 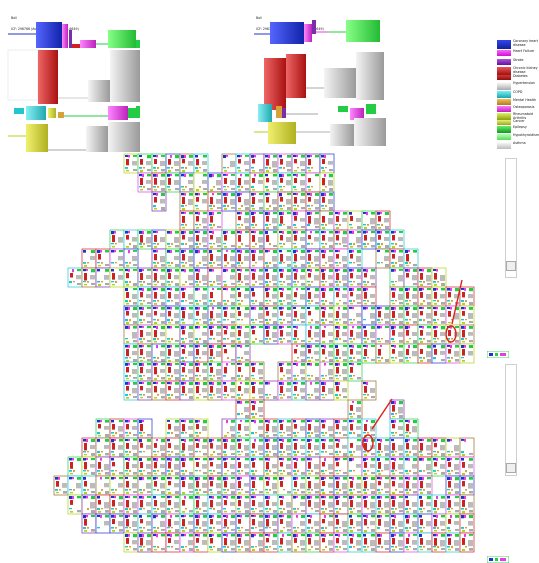 What do you see at coordinates (511, 266) in the screenshot?
I see `scrollbar-top-thumb` at bounding box center [511, 266].